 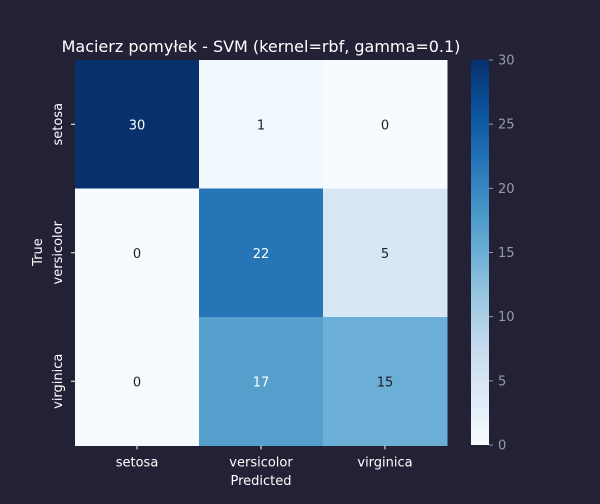 What do you see at coordinates (58, 124) in the screenshot?
I see `y-tick-label: setosa` at bounding box center [58, 124].